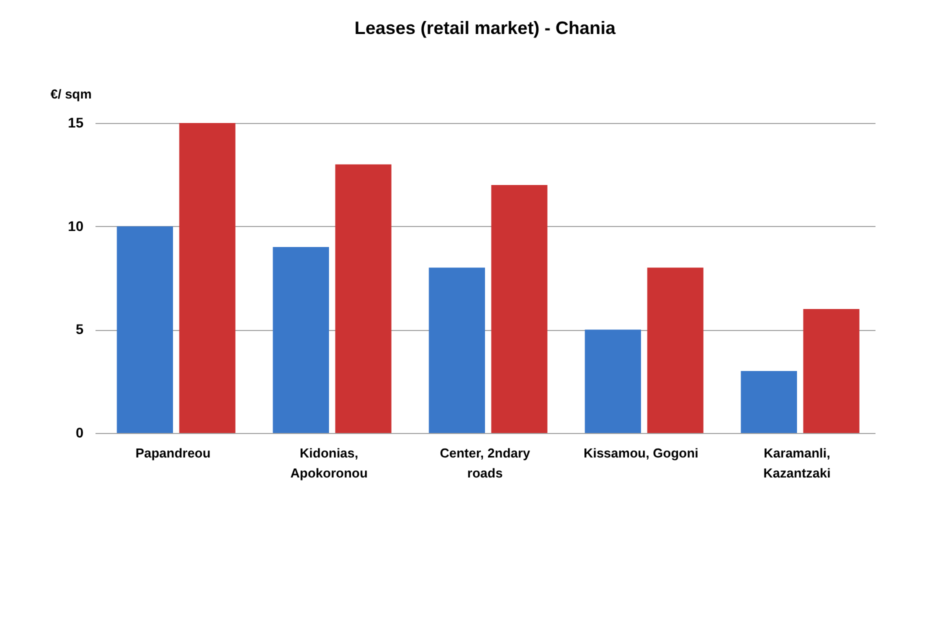 This screenshot has height=624, width=945. Describe the element at coordinates (71, 94) in the screenshot. I see `y-axis-title: €/ sqm` at that location.